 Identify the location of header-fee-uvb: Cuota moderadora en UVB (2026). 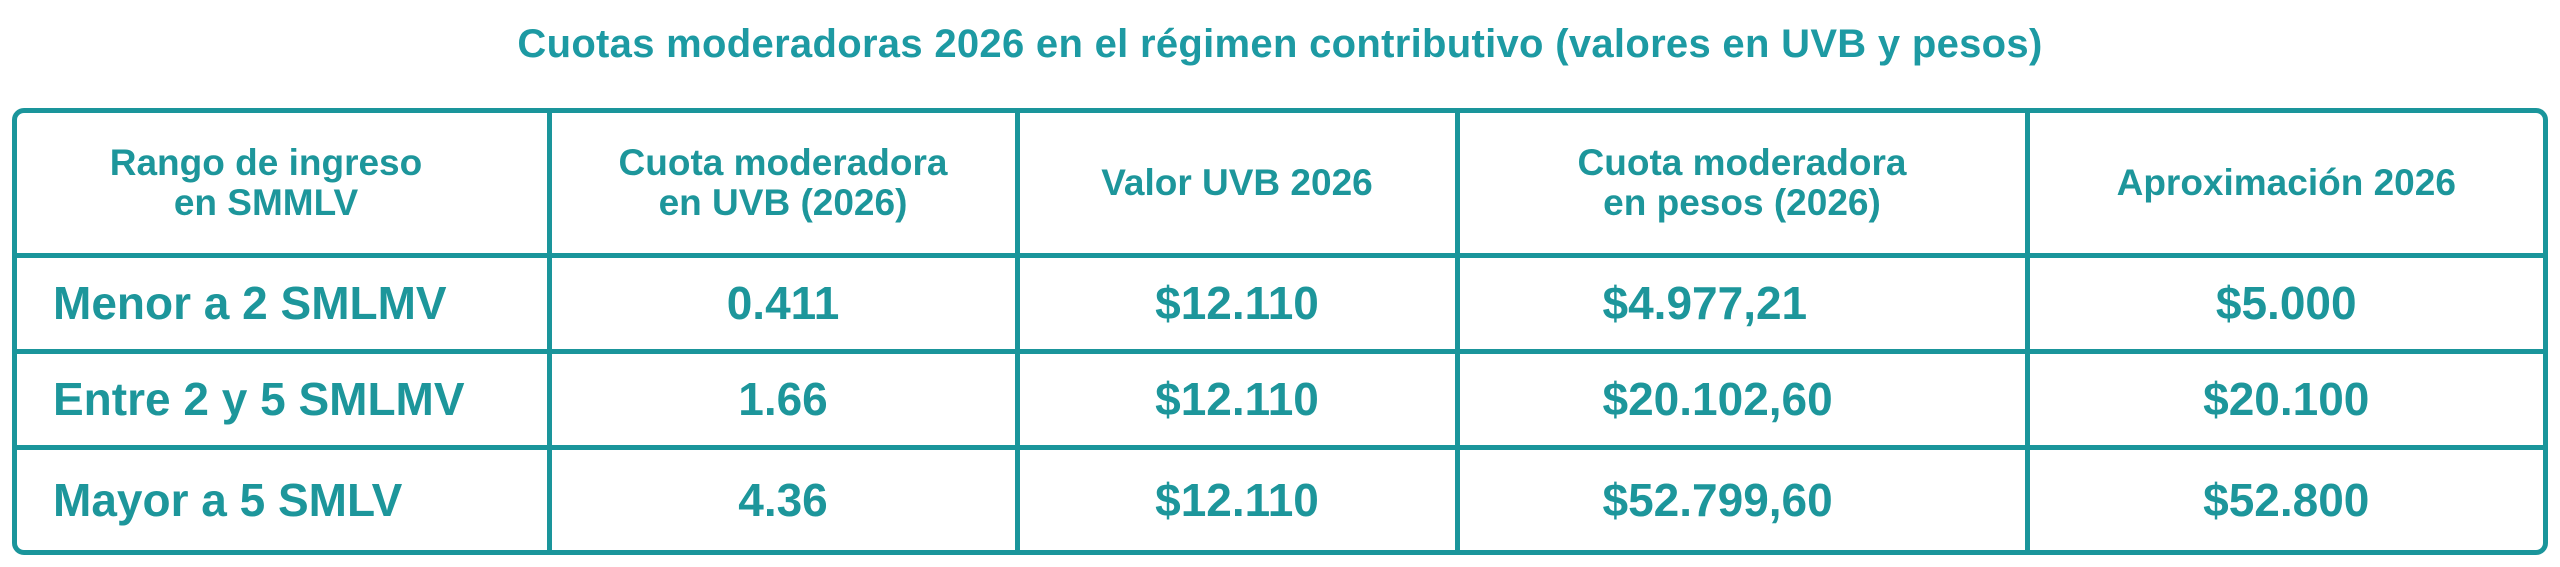
(783, 185).